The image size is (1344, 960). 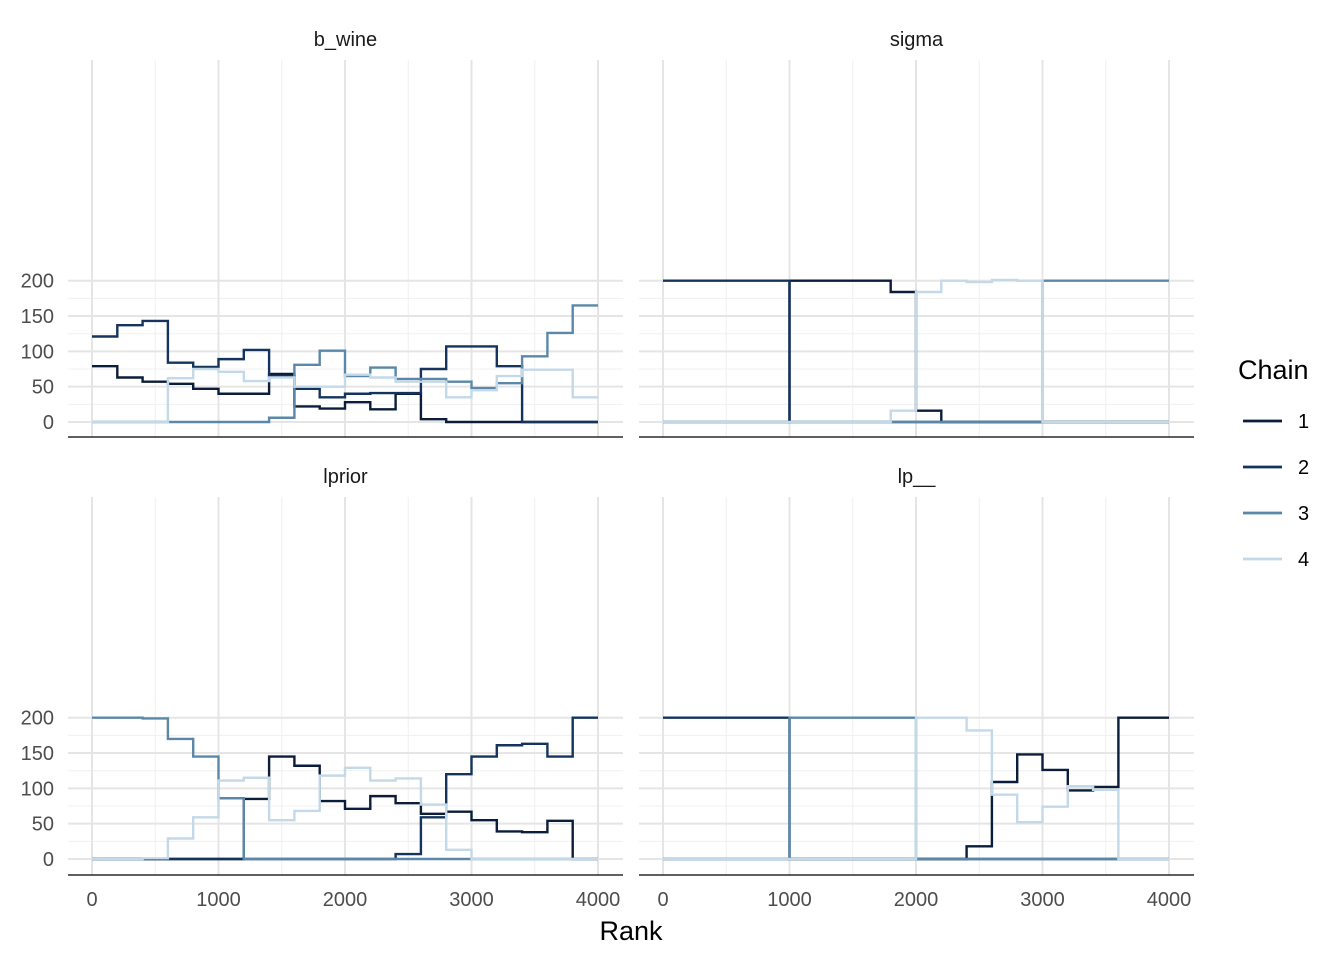 What do you see at coordinates (1303, 422) in the screenshot?
I see `legend-label: 1` at bounding box center [1303, 422].